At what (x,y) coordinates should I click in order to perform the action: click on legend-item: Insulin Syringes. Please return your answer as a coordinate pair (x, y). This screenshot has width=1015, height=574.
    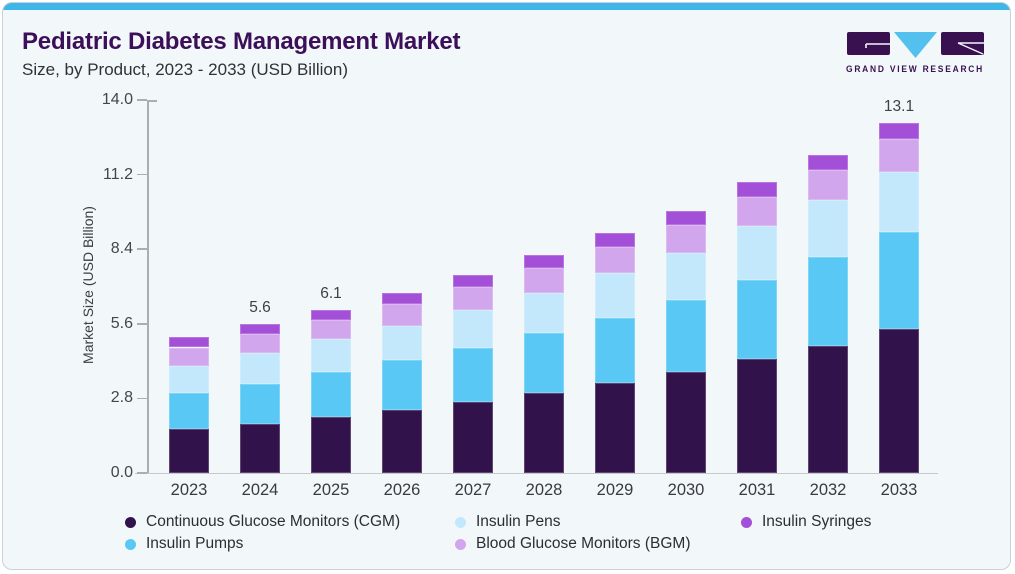
    Looking at the image, I should click on (806, 522).